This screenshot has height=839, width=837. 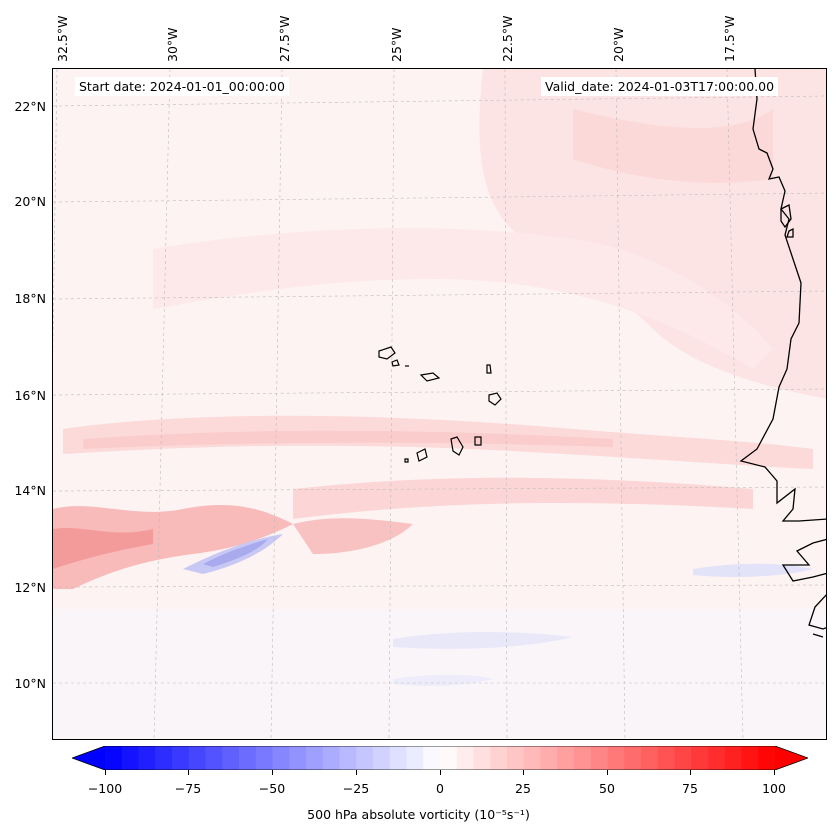 What do you see at coordinates (30, 490) in the screenshot?
I see `lat-label-14n: 14°N` at bounding box center [30, 490].